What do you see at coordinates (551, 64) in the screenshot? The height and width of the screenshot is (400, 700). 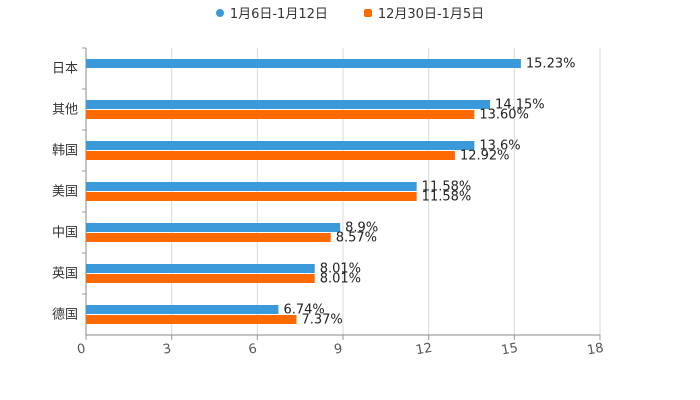 I see `data-label-s1-0: 15.23%` at bounding box center [551, 64].